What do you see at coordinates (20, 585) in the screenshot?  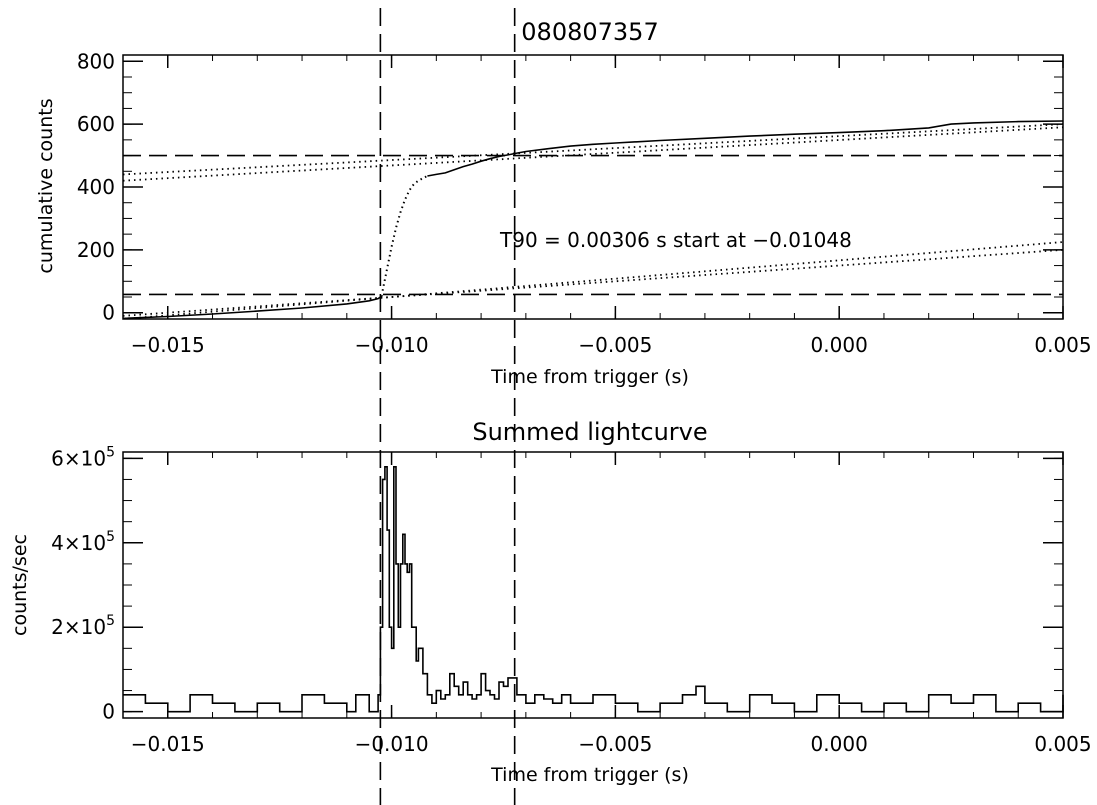 I see `lightcurve-y-axis-title: counts/sec` at bounding box center [20, 585].